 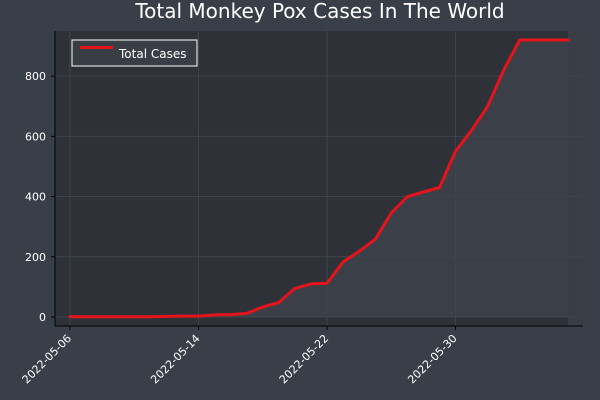 What do you see at coordinates (575, 178) in the screenshot?
I see `plot-right-strip` at bounding box center [575, 178].